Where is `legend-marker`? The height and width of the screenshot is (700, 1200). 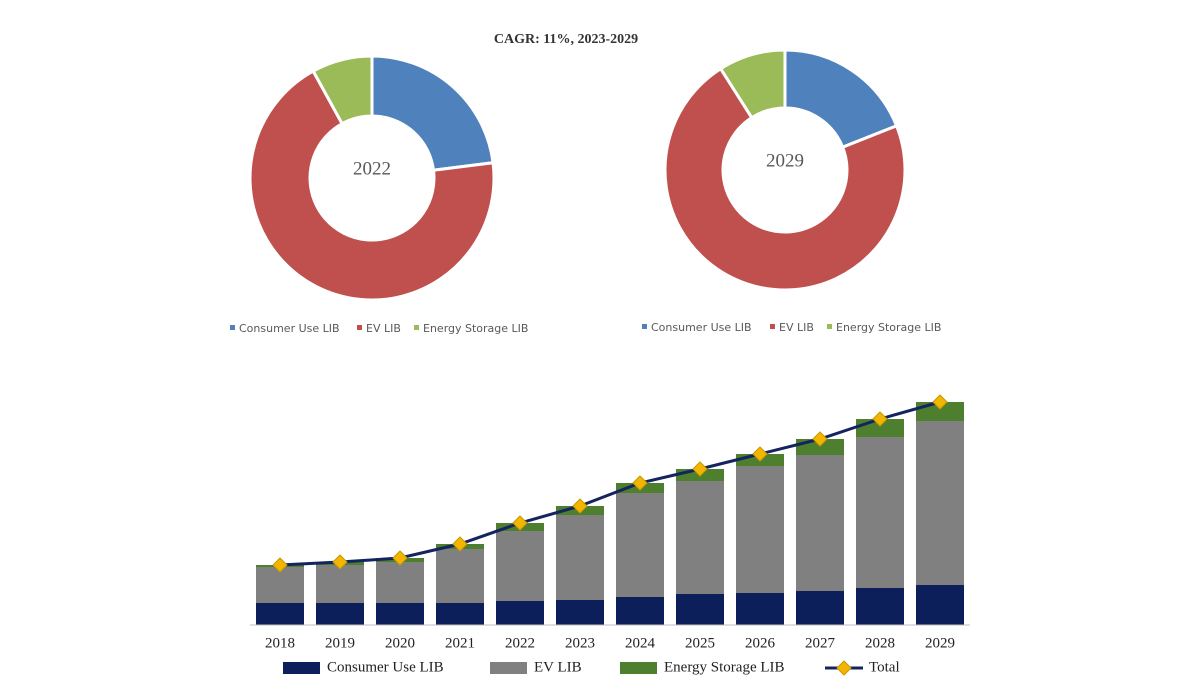 legend-marker is located at coordinates (844, 668).